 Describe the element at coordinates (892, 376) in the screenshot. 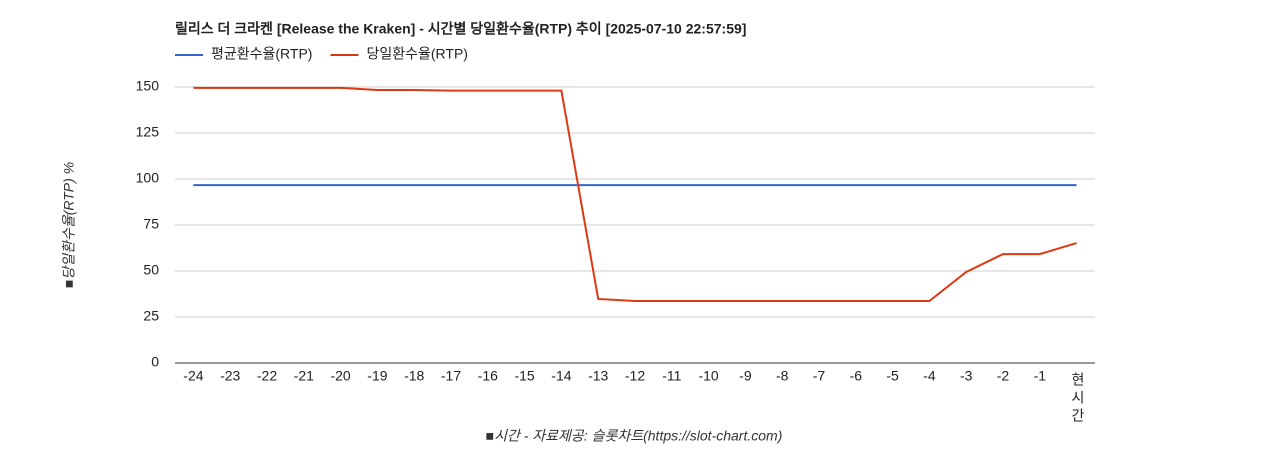

I see `x-tick-label: -5` at that location.